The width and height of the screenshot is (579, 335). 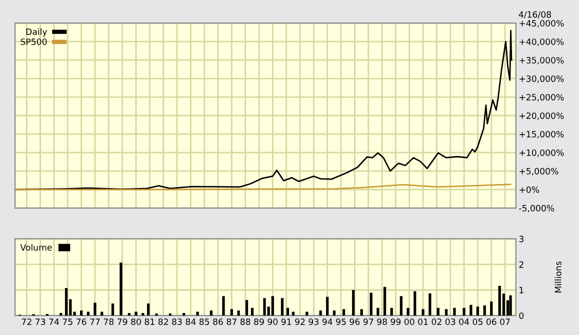 I want to click on x-tick-label: 96, so click(x=355, y=322).